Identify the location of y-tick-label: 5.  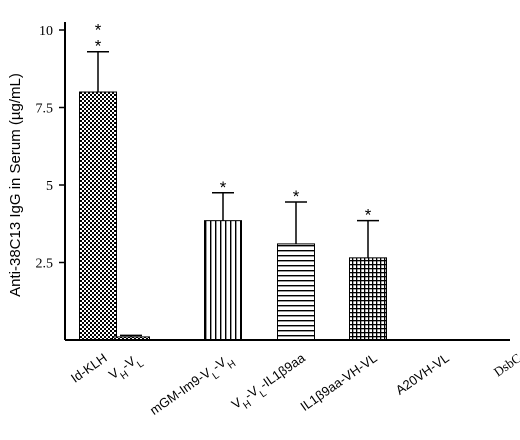
(49, 186).